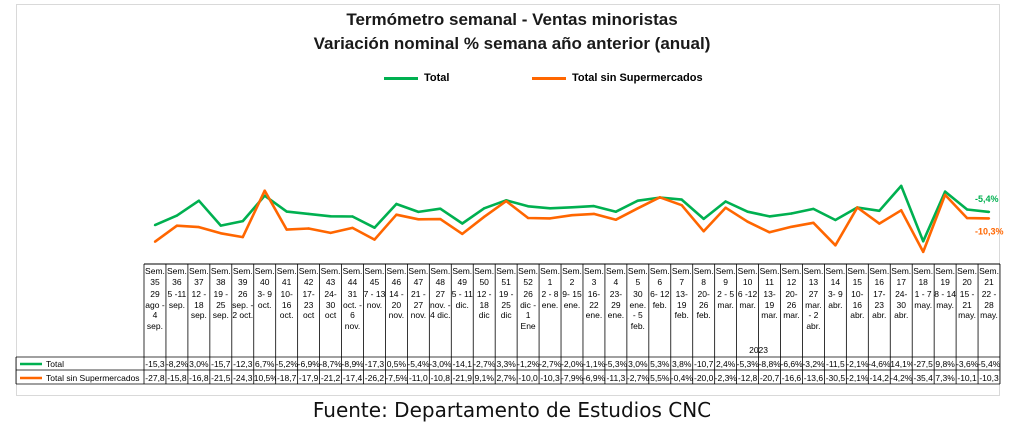  Describe the element at coordinates (440, 364) in the screenshot. I see `table-value-cell: -3,0%` at that location.